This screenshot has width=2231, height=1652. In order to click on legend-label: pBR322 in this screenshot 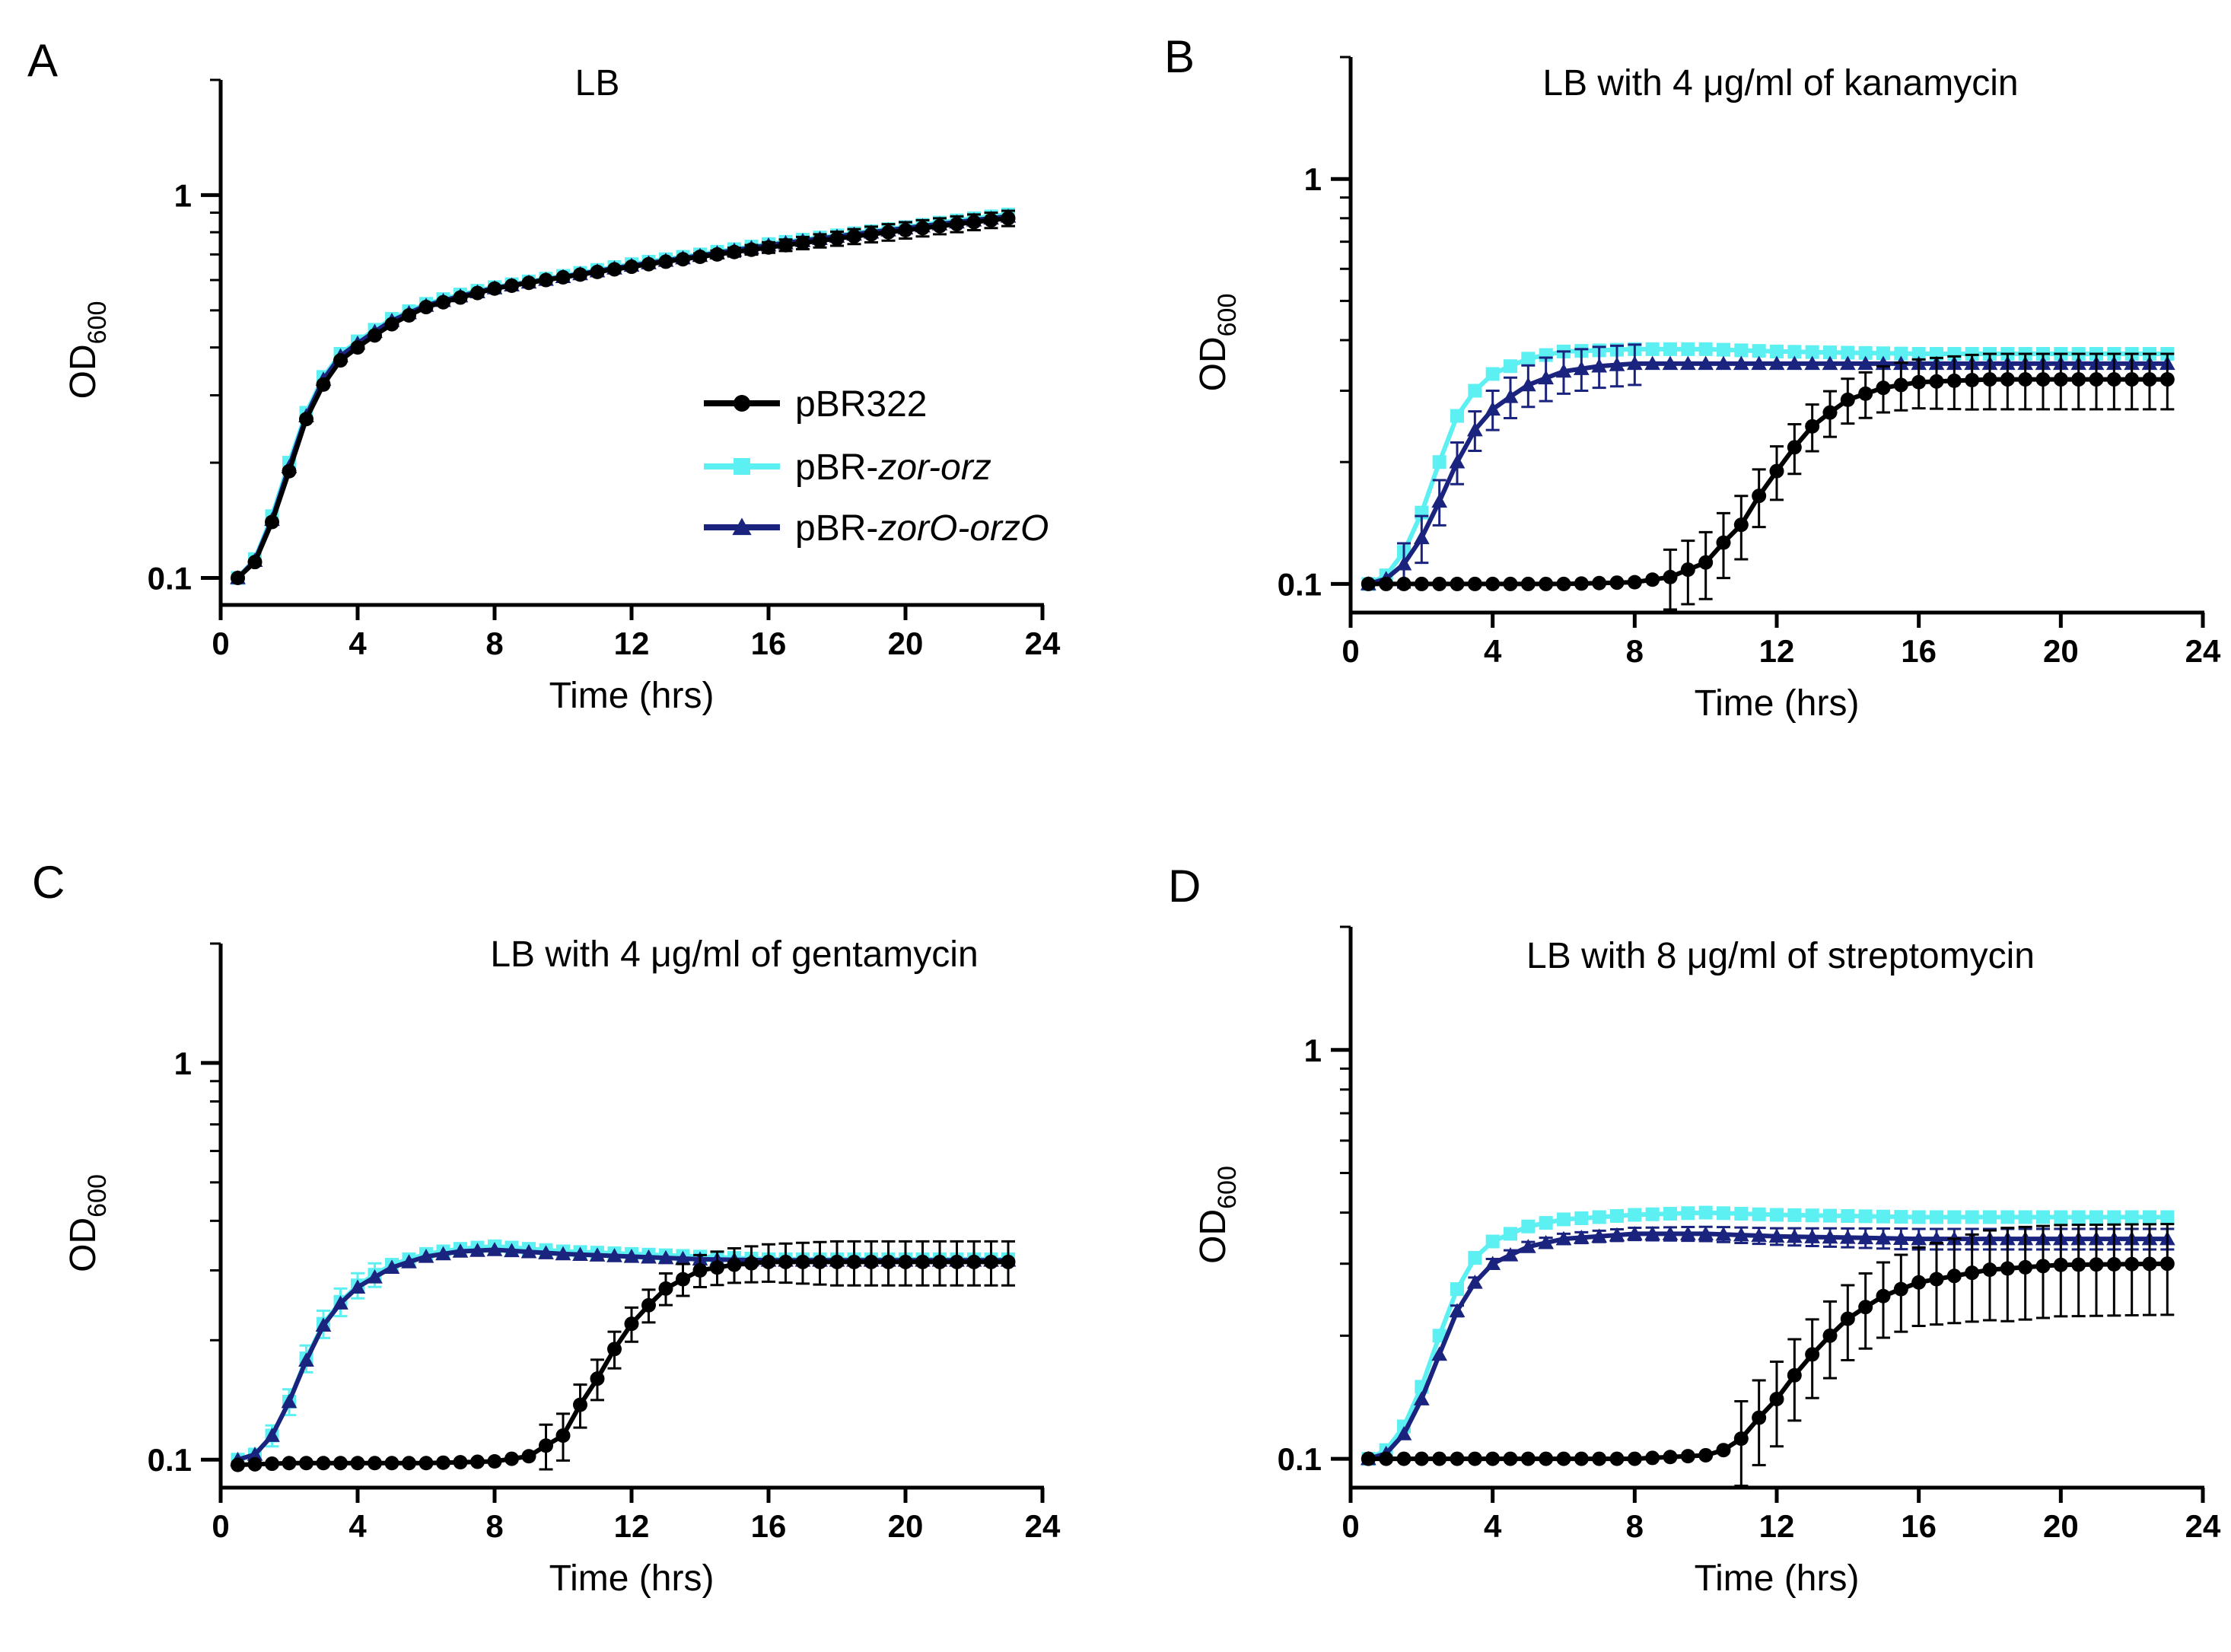, I will do `click(861, 405)`.